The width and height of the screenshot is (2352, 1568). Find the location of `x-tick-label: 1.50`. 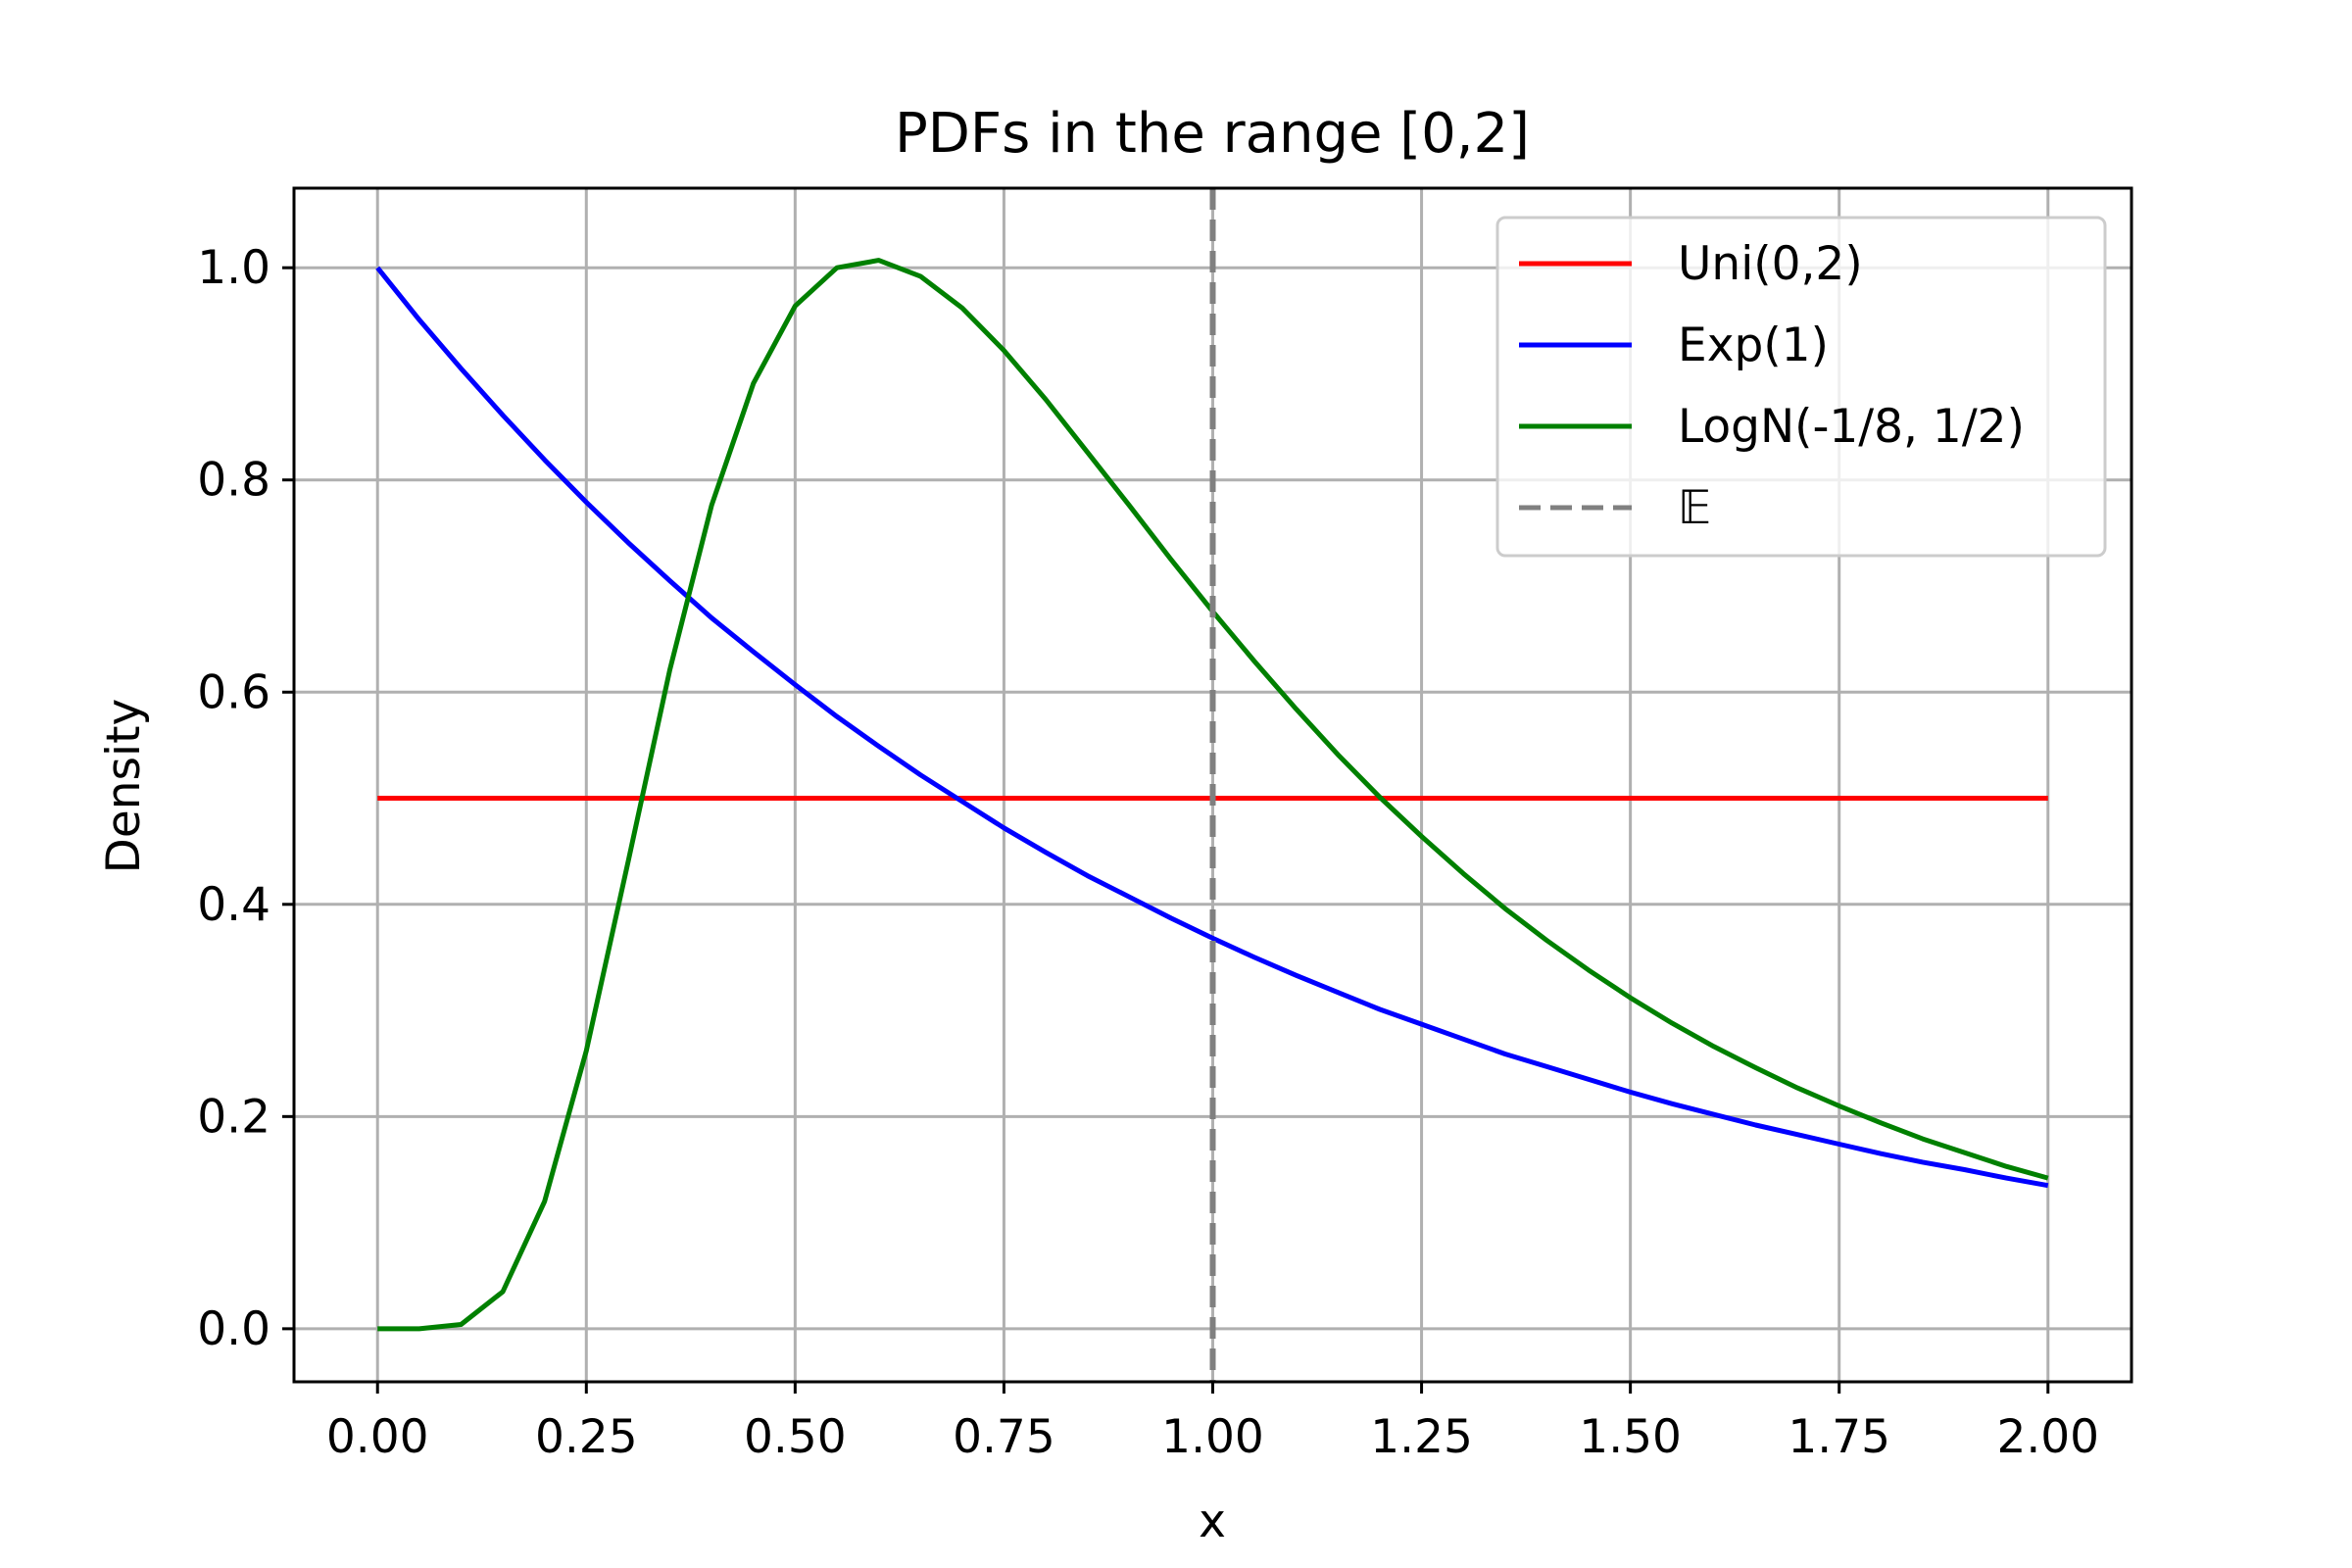

x-tick-label: 1.50 is located at coordinates (1630, 1437).